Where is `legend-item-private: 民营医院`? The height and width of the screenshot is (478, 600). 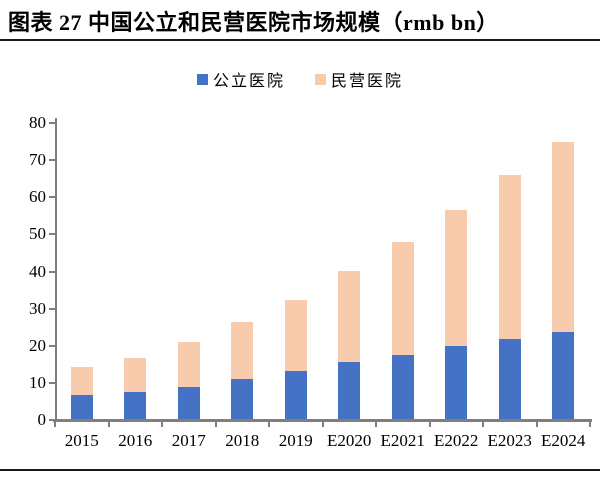 legend-item-private: 民营医院 is located at coordinates (359, 79).